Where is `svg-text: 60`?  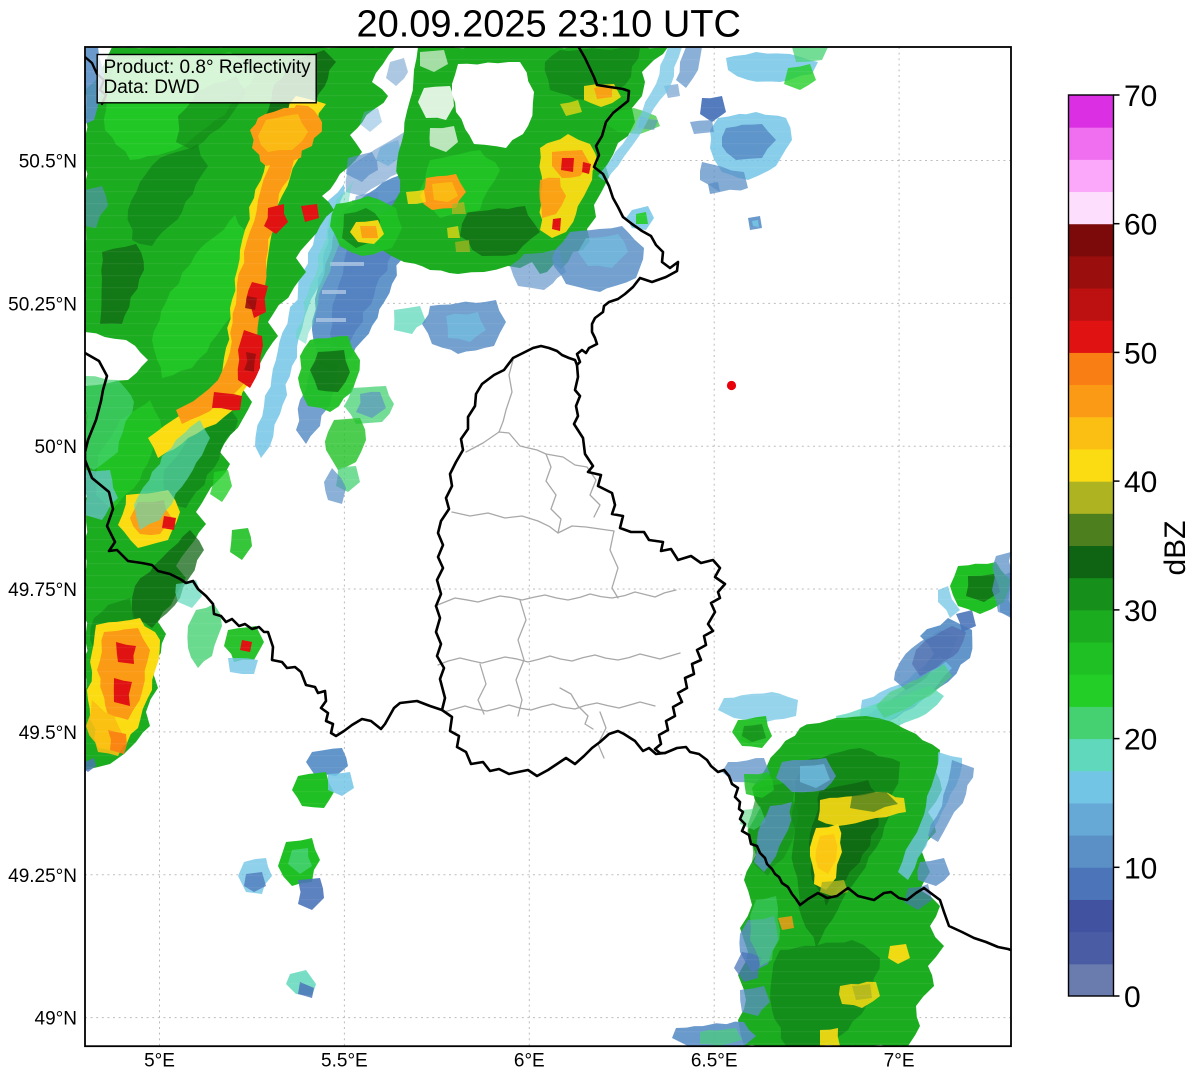
svg-text: 60 is located at coordinates (1140, 225).